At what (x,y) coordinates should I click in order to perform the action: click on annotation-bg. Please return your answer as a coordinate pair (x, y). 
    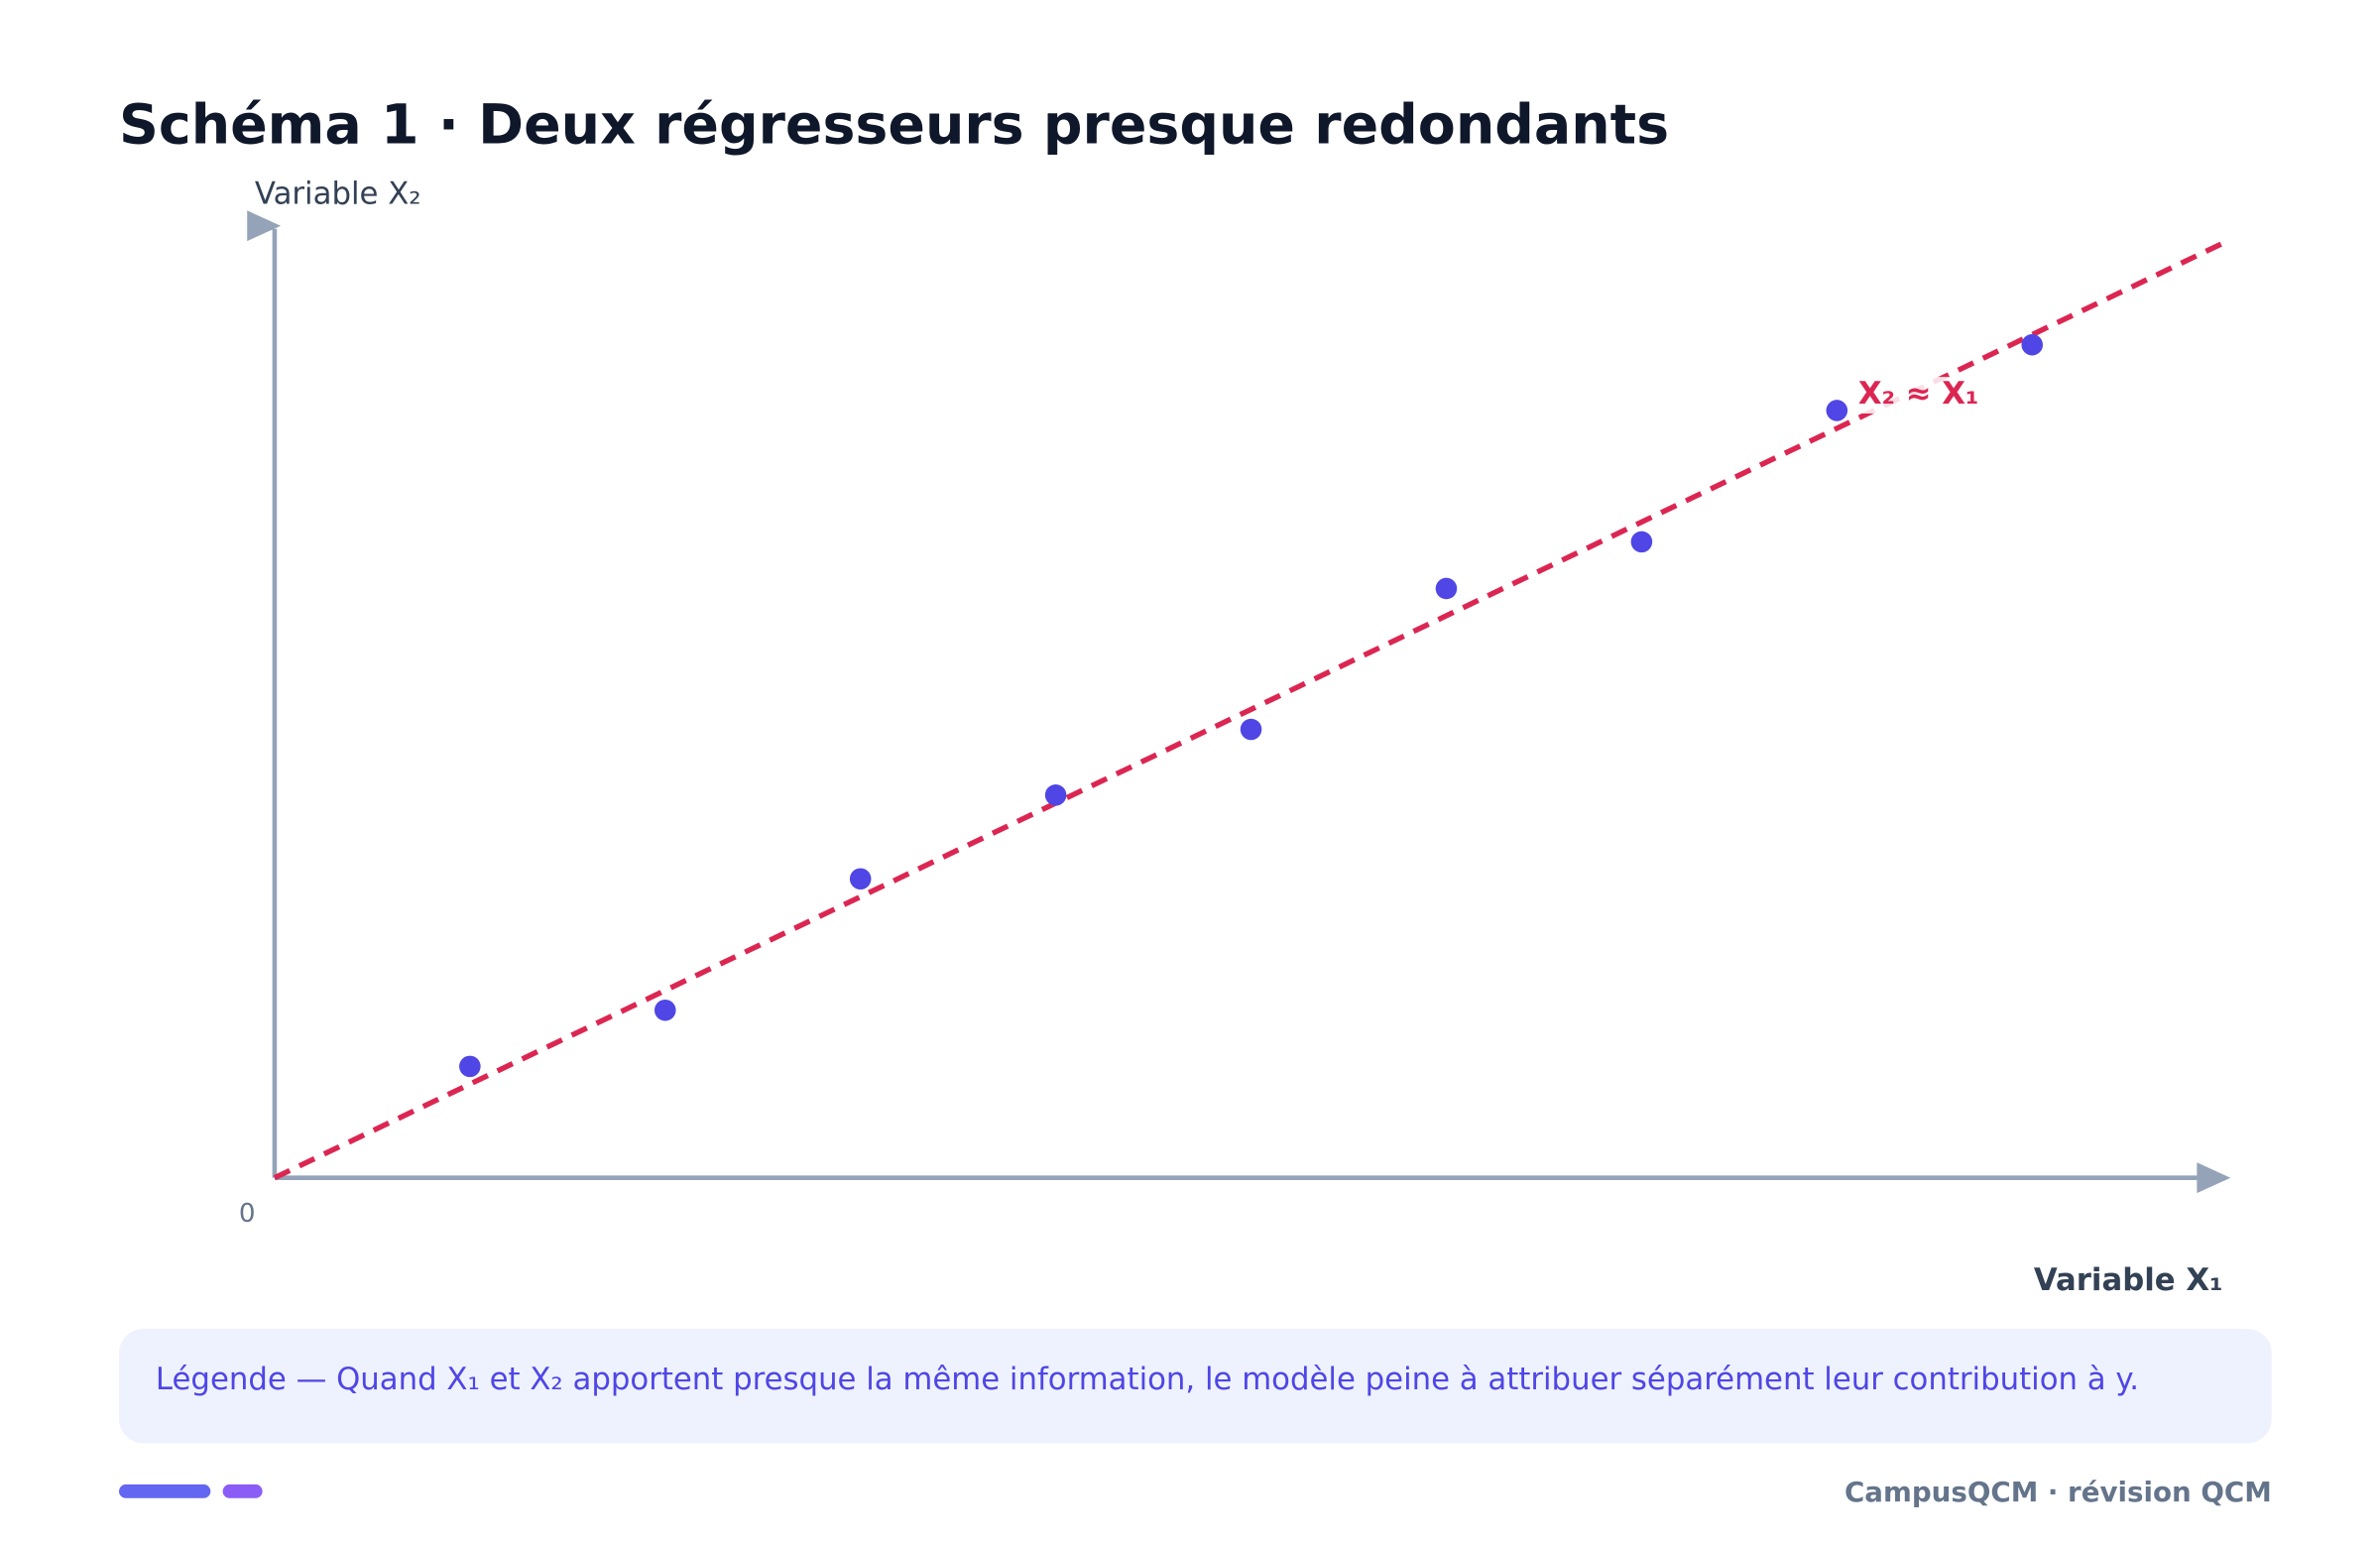
    Looking at the image, I should click on (1917, 396).